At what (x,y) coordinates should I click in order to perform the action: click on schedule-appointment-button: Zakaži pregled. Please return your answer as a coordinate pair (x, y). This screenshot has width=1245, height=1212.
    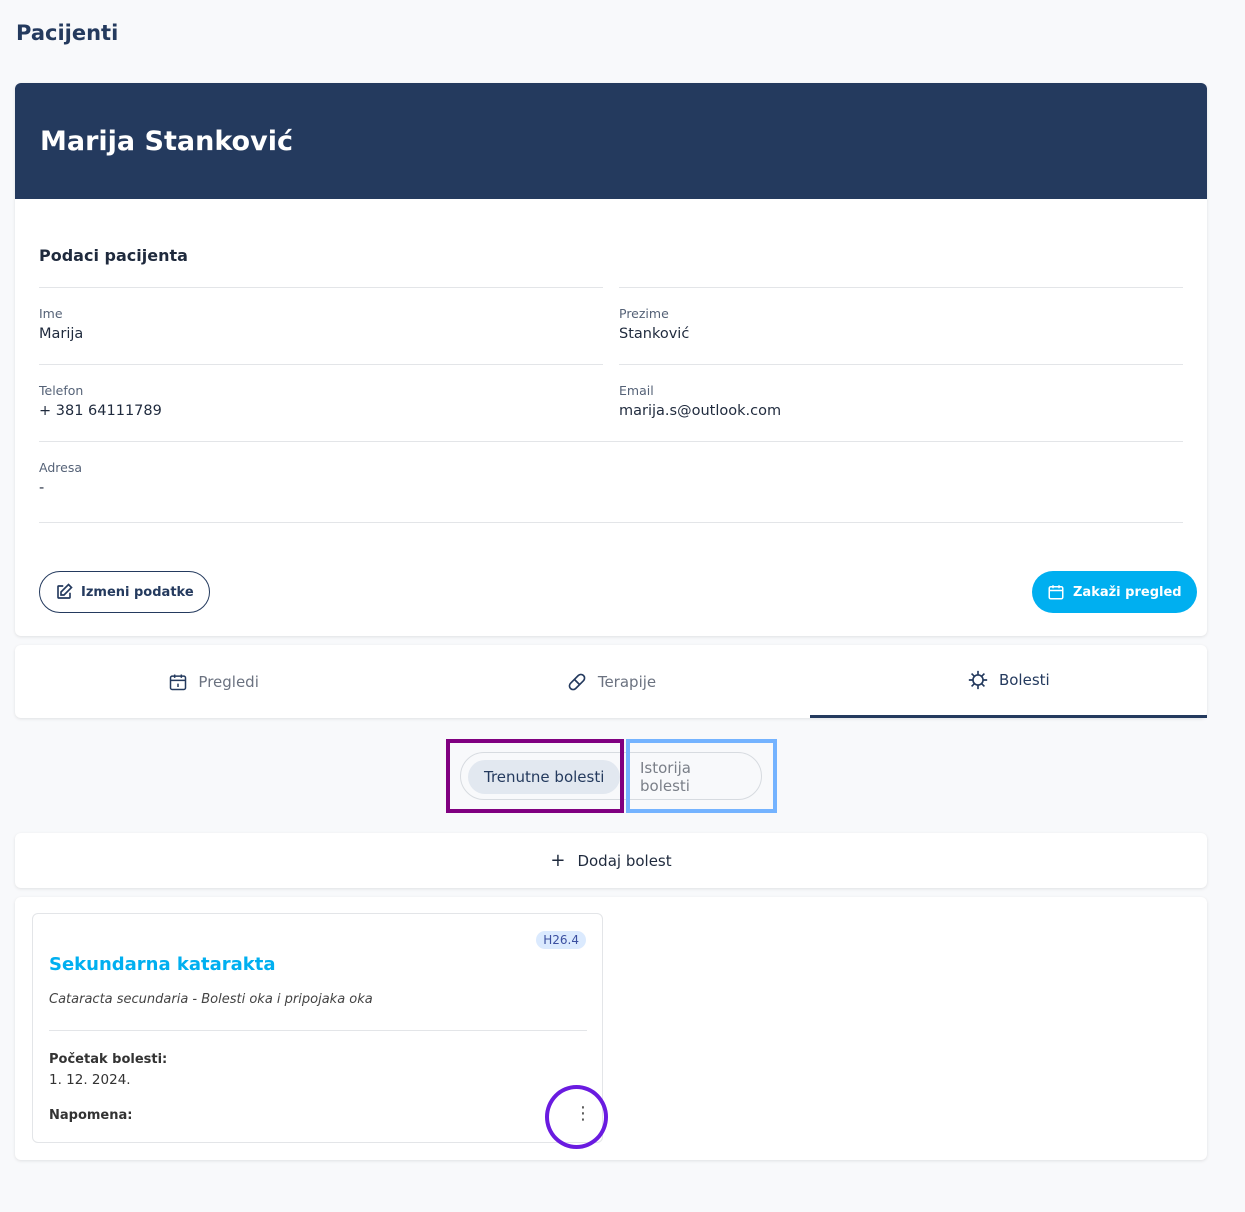
    Looking at the image, I should click on (1114, 592).